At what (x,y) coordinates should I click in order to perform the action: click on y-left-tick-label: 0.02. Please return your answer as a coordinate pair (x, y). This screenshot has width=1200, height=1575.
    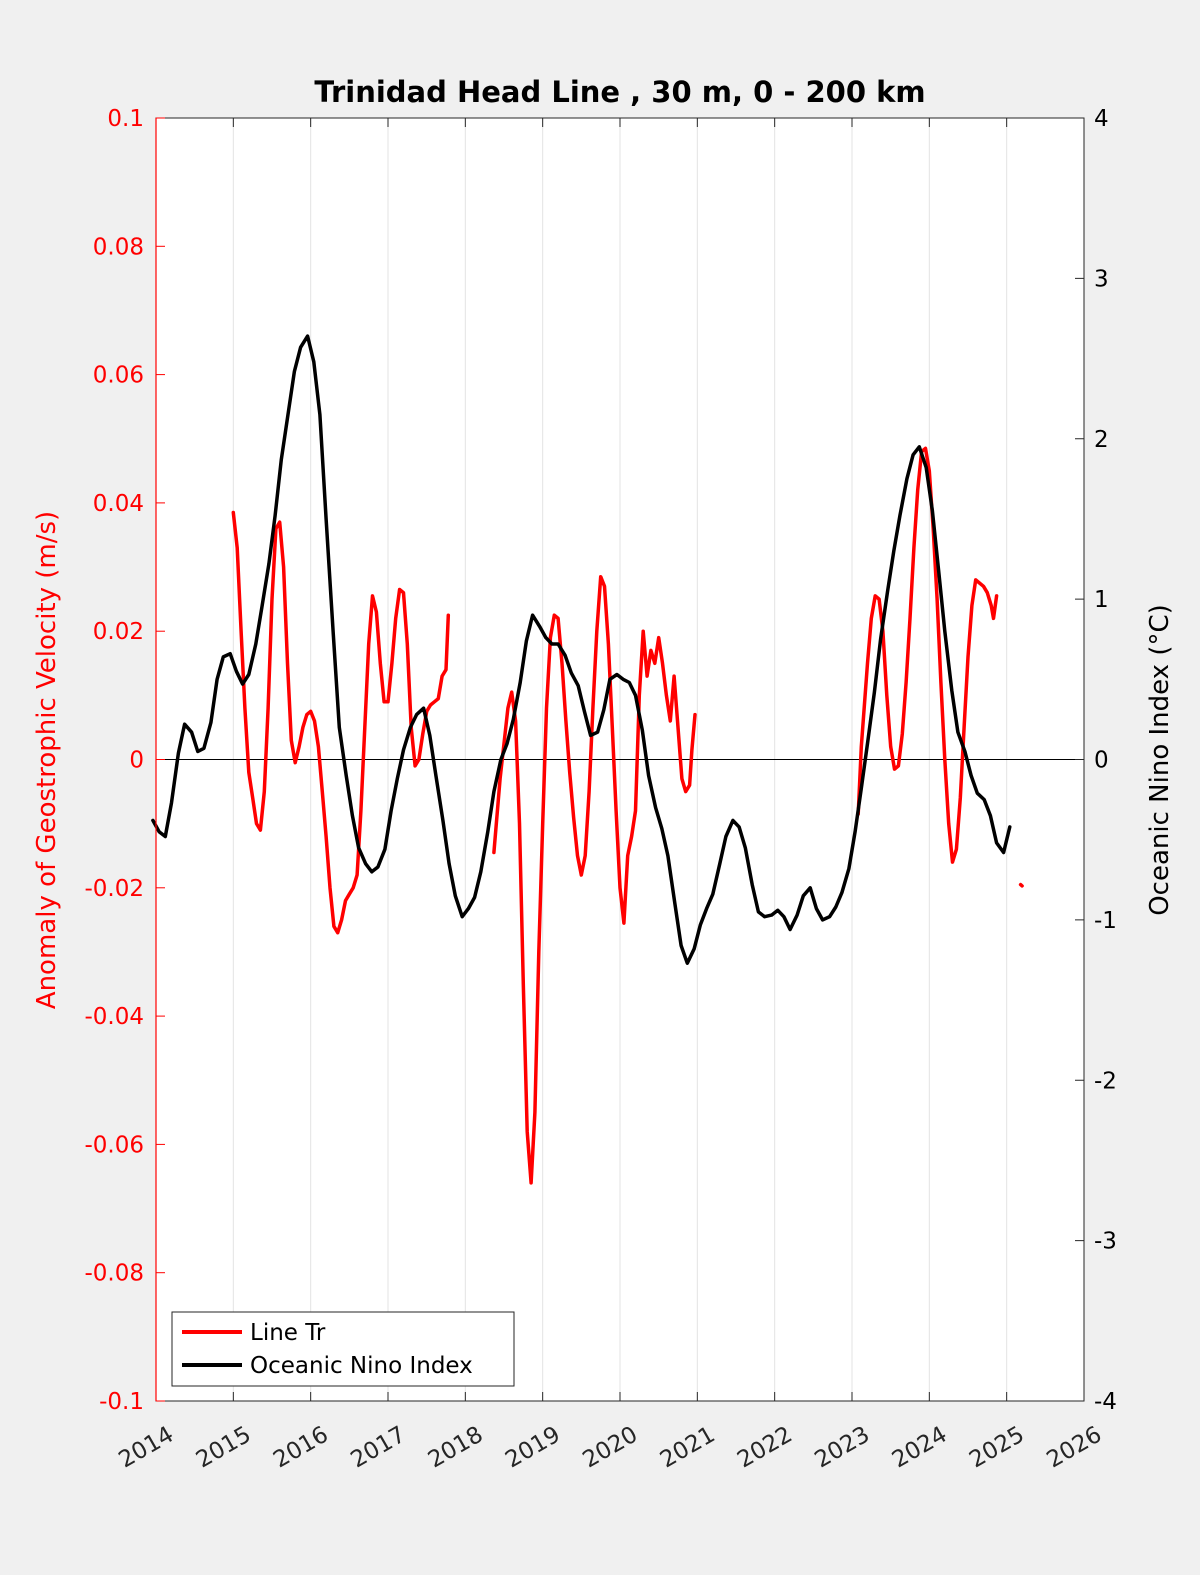
    Looking at the image, I should click on (118, 632).